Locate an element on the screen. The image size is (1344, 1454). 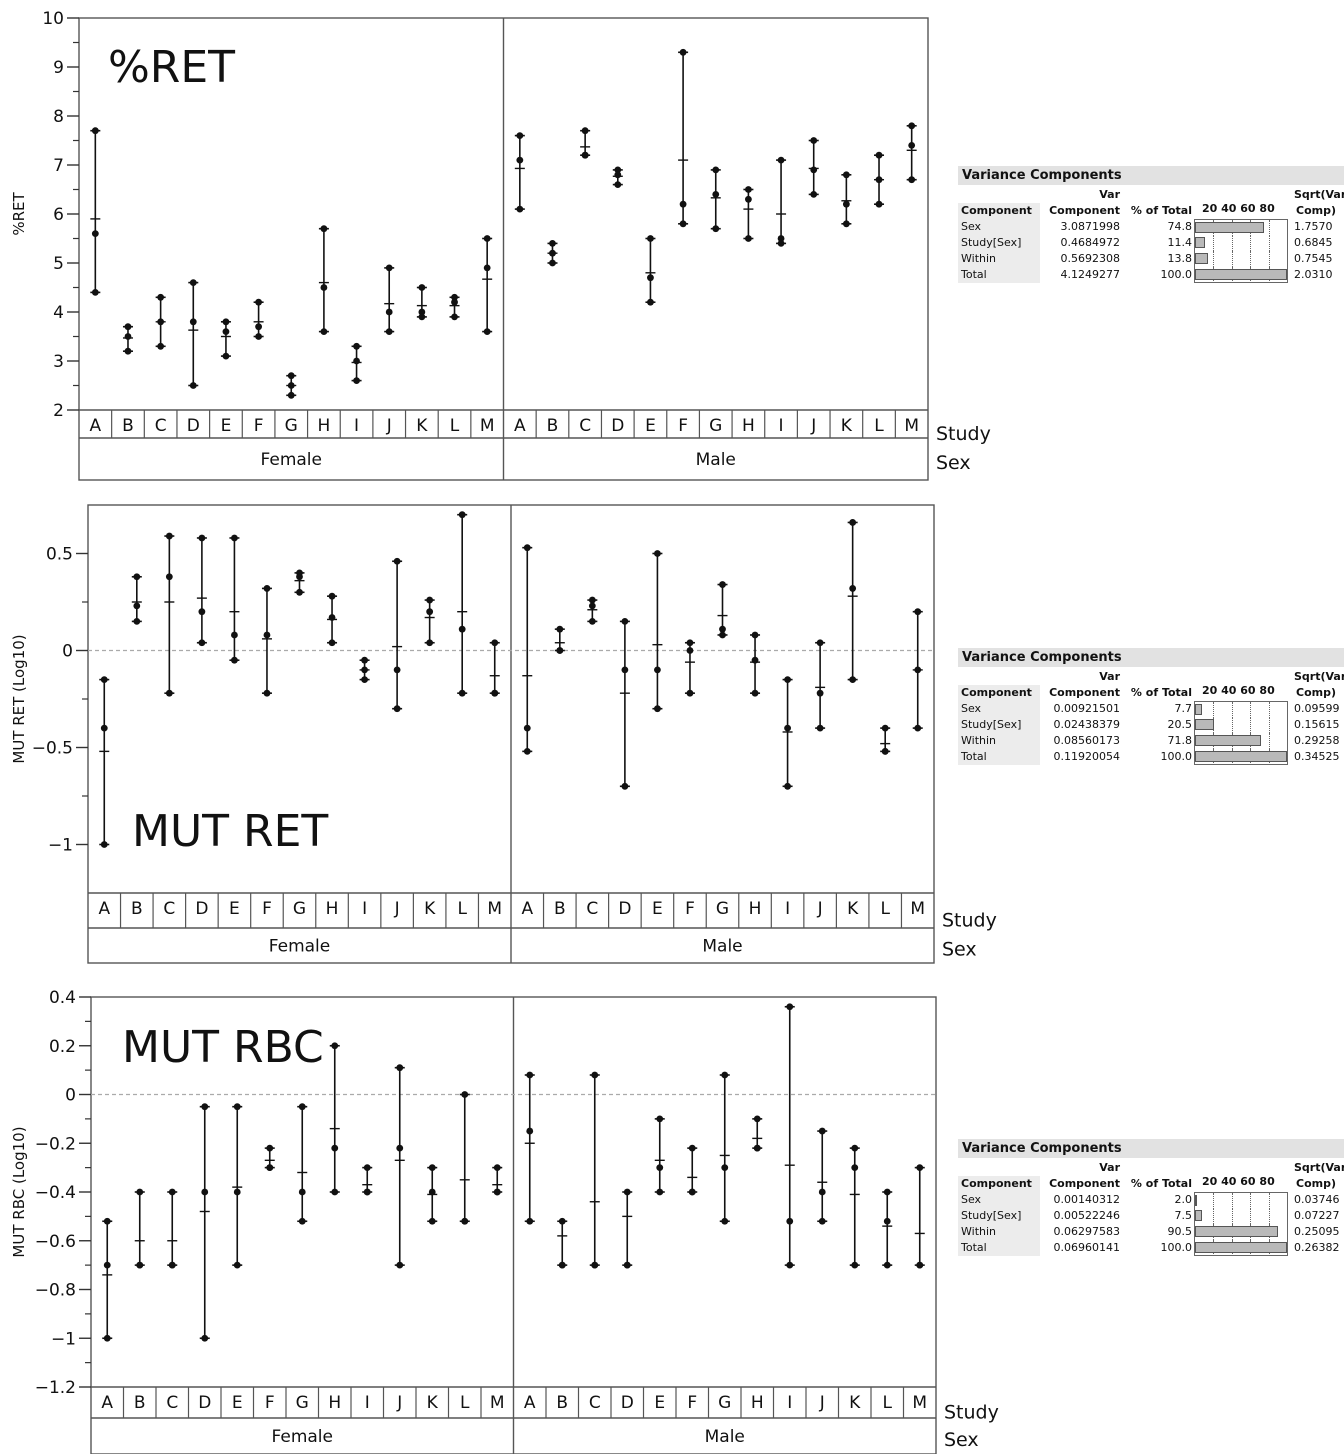
variance-row: Within 0.5692308 13.8 0.7545 is located at coordinates (1151, 259).